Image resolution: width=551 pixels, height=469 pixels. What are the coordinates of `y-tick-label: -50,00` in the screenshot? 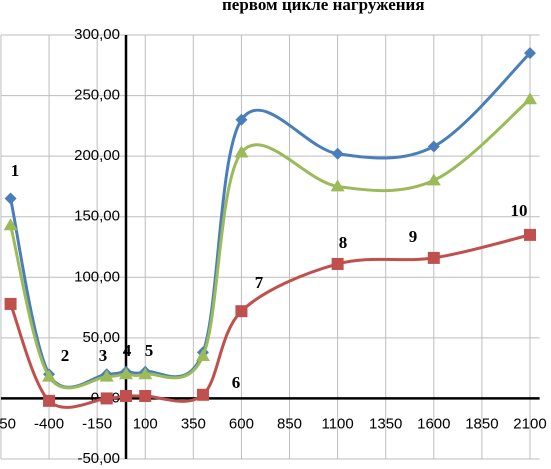 It's located at (98, 458).